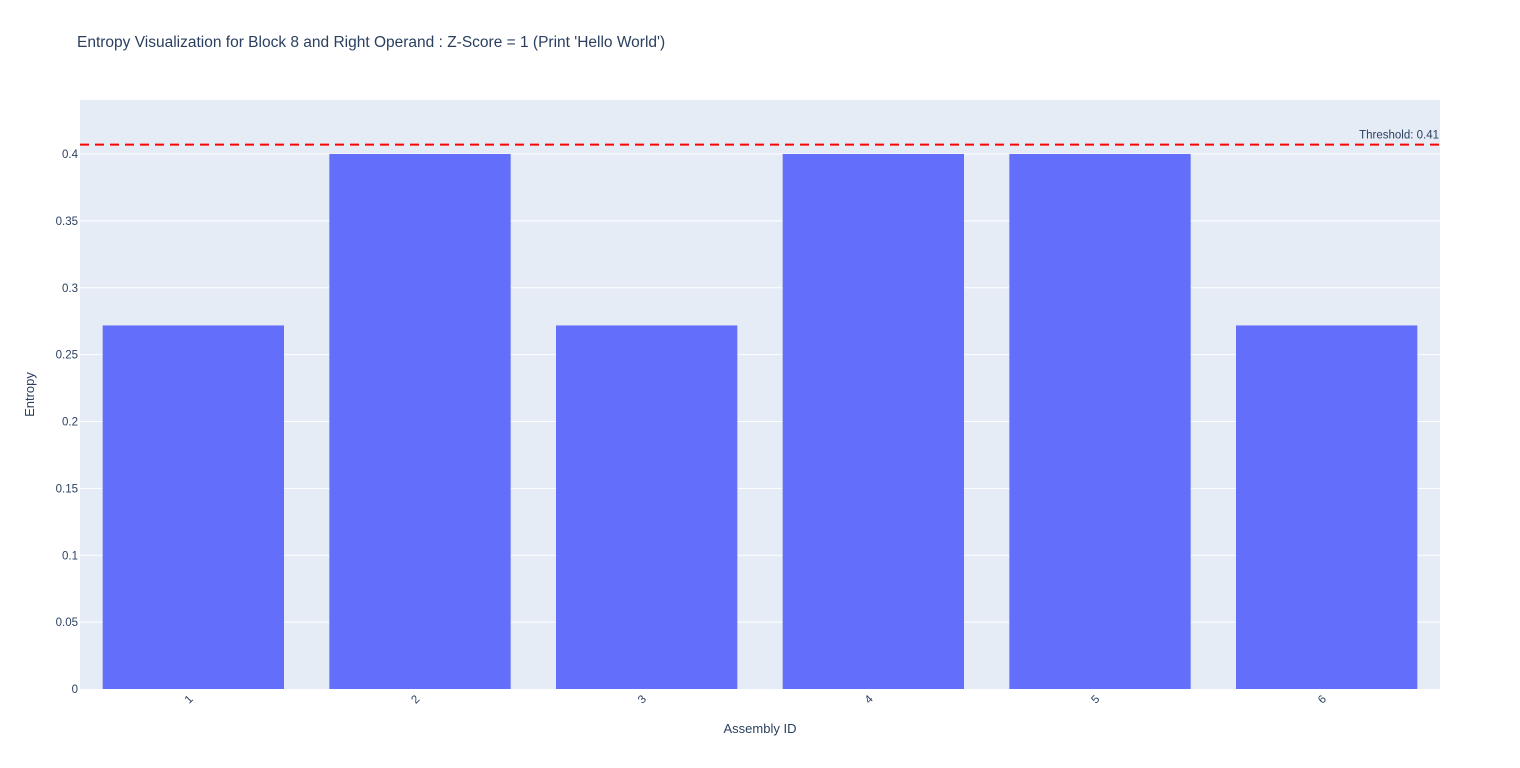 This screenshot has height=768, width=1520. I want to click on x-tick-label: 5, so click(1095, 699).